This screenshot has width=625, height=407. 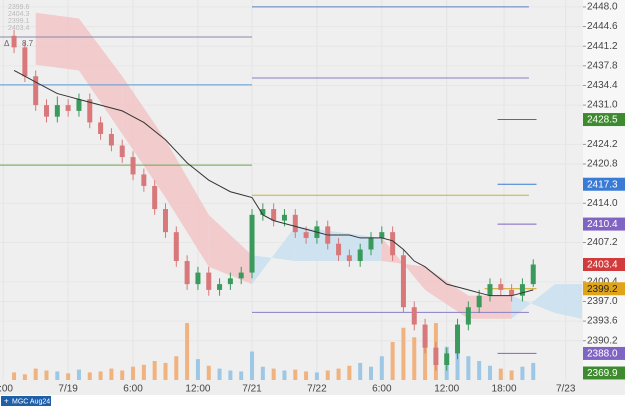 I want to click on info-value: 2399.6, so click(x=19, y=7).